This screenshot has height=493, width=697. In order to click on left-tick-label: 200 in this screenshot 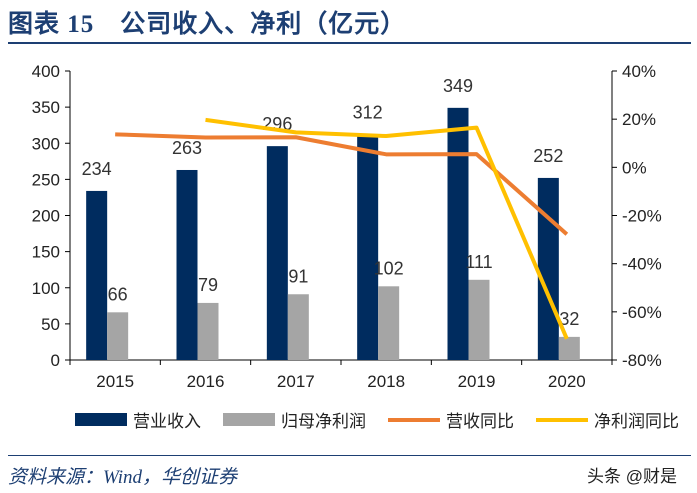, I will do `click(46, 216)`.